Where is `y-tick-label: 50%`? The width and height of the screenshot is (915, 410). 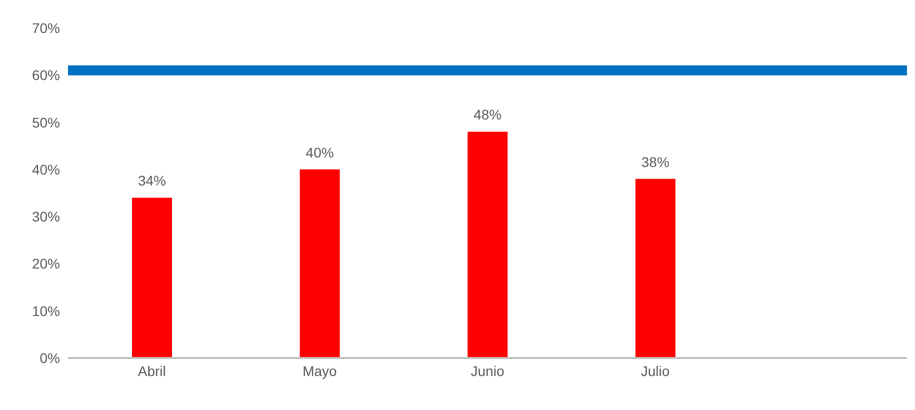
y-tick-label: 50% is located at coordinates (46, 122).